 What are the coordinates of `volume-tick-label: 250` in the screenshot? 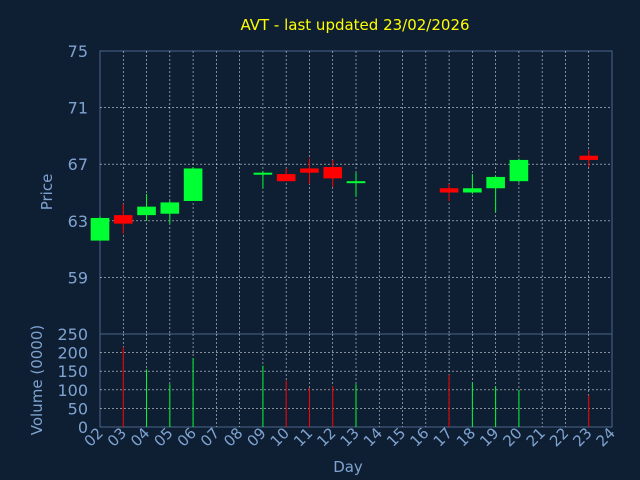 It's located at (72, 334).